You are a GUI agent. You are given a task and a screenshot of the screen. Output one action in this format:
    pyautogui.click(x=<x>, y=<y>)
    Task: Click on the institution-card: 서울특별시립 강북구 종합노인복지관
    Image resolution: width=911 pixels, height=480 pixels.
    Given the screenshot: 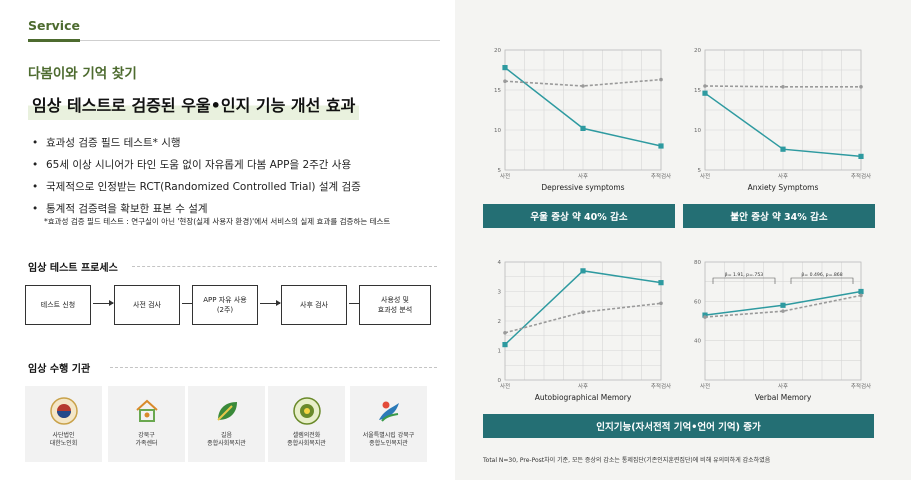 What is the action you would take?
    pyautogui.click(x=388, y=424)
    